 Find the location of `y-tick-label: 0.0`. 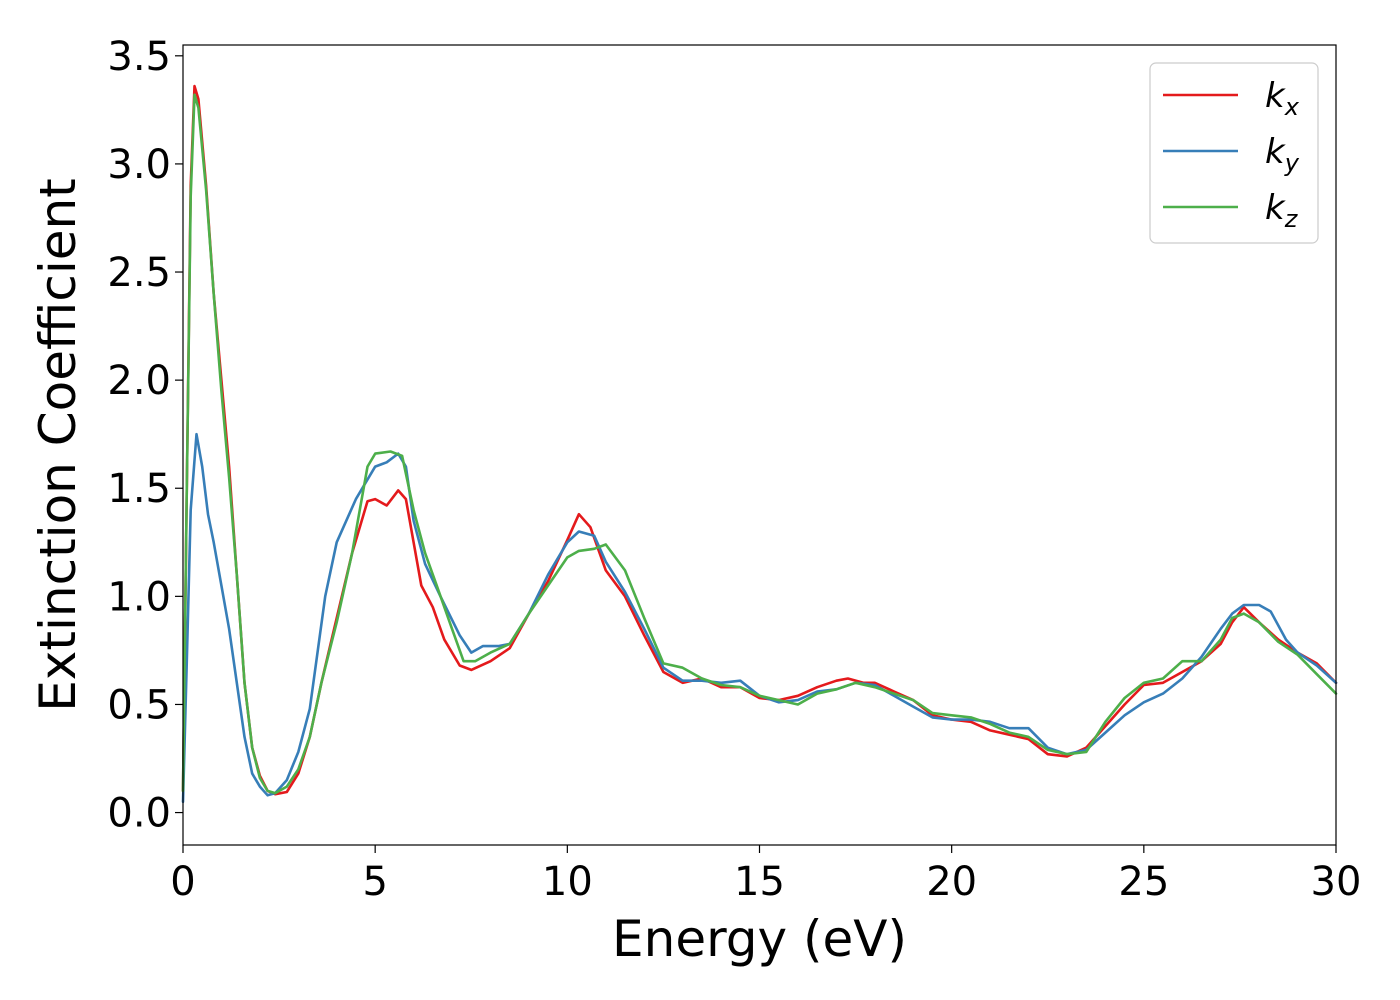

y-tick-label: 0.0 is located at coordinates (139, 814).